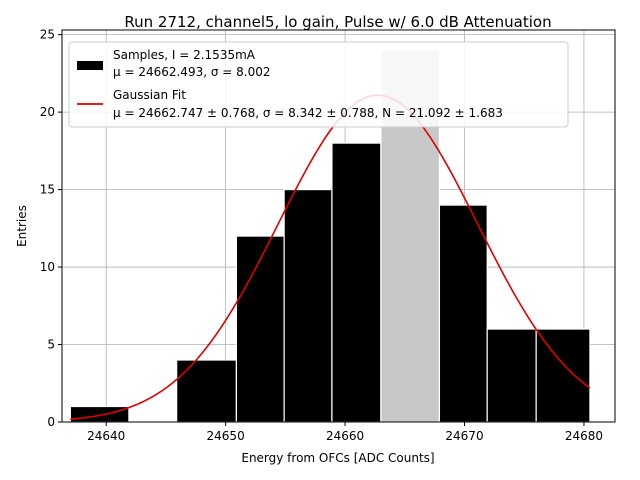 This screenshot has width=640, height=480. What do you see at coordinates (226, 436) in the screenshot?
I see `x-tick-label: 24650` at bounding box center [226, 436].